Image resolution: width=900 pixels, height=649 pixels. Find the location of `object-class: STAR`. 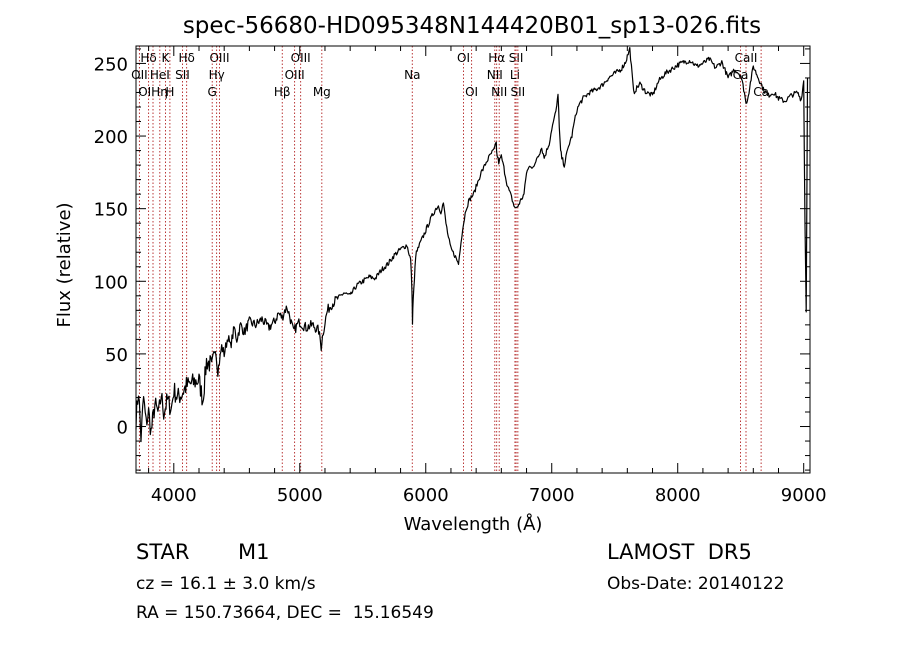

object-class: STAR is located at coordinates (163, 552).